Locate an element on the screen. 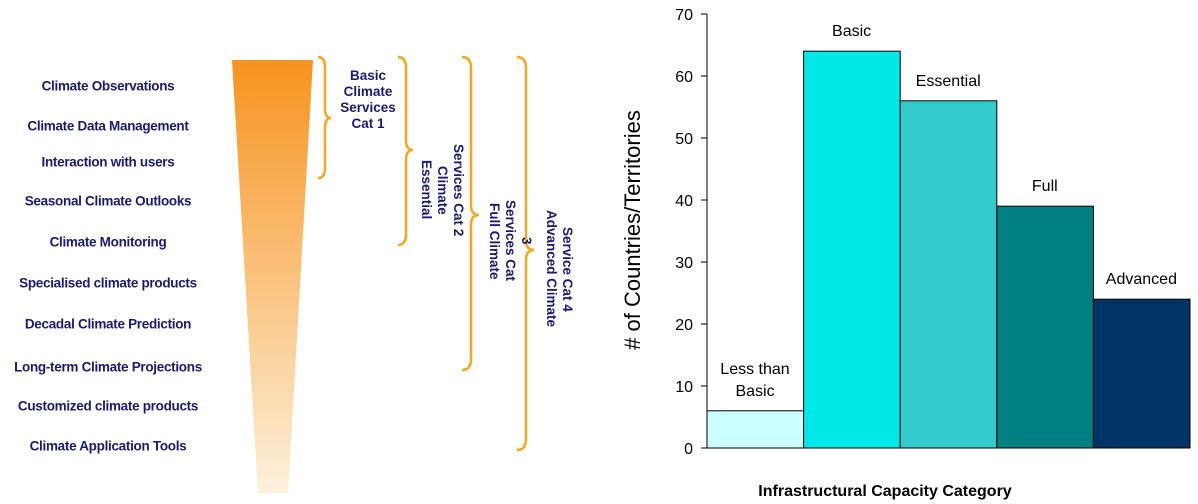 This screenshot has width=1198, height=504. funnel is located at coordinates (272, 276).